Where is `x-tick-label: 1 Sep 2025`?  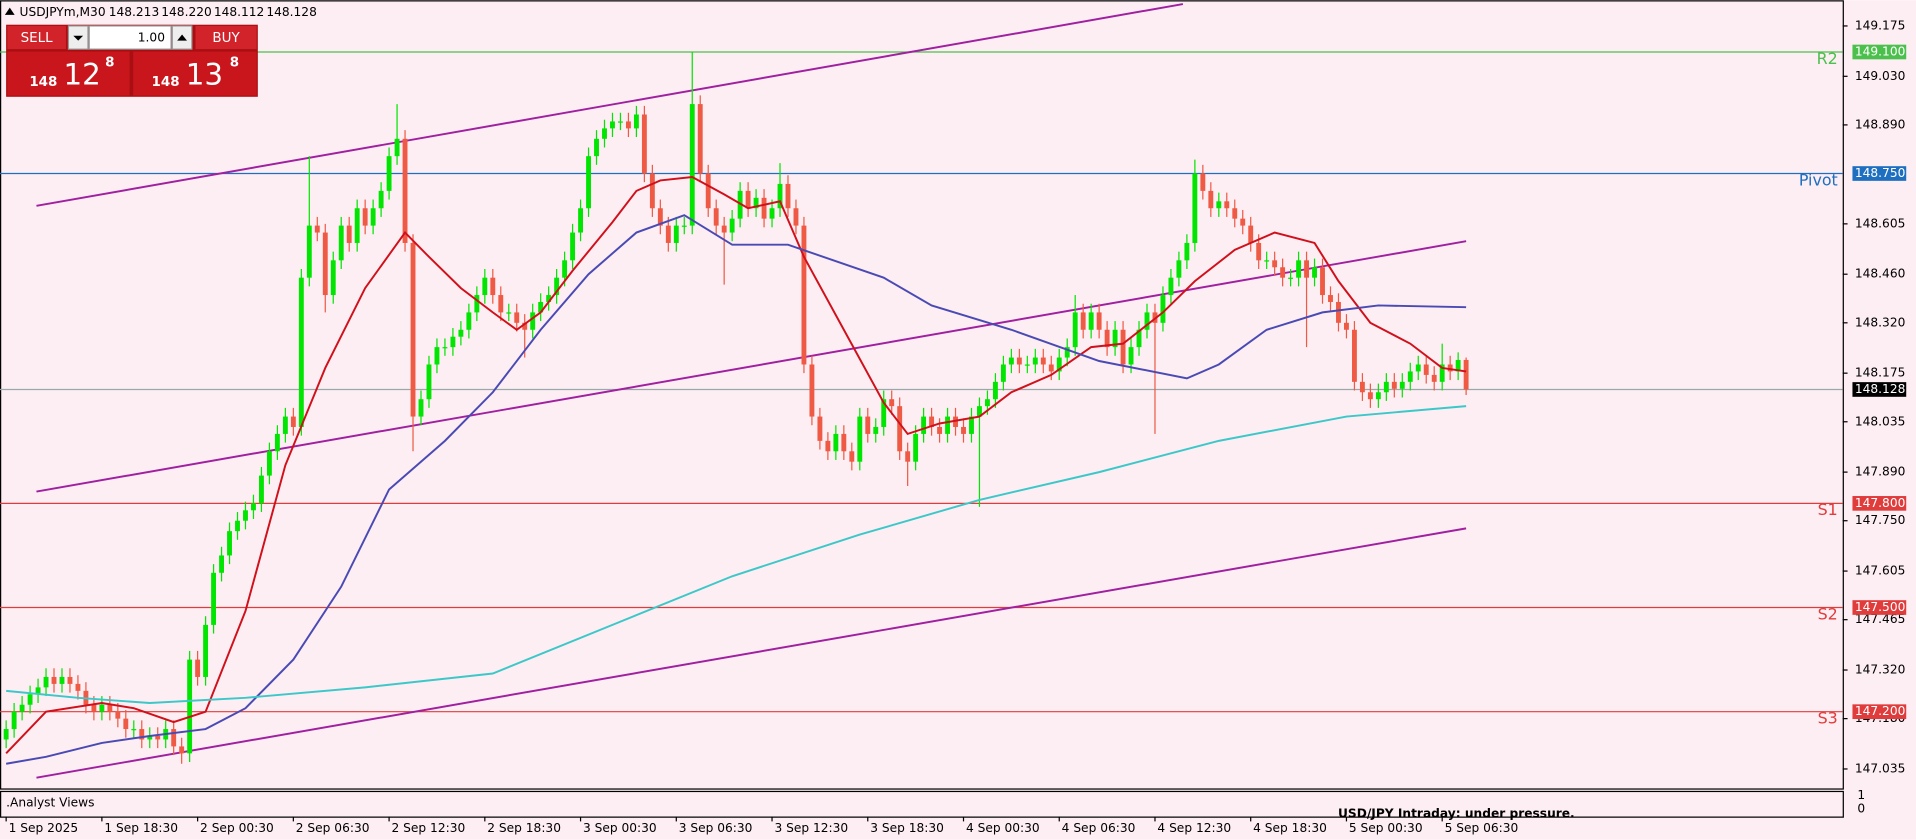
x-tick-label: 1 Sep 2025 is located at coordinates (44, 828).